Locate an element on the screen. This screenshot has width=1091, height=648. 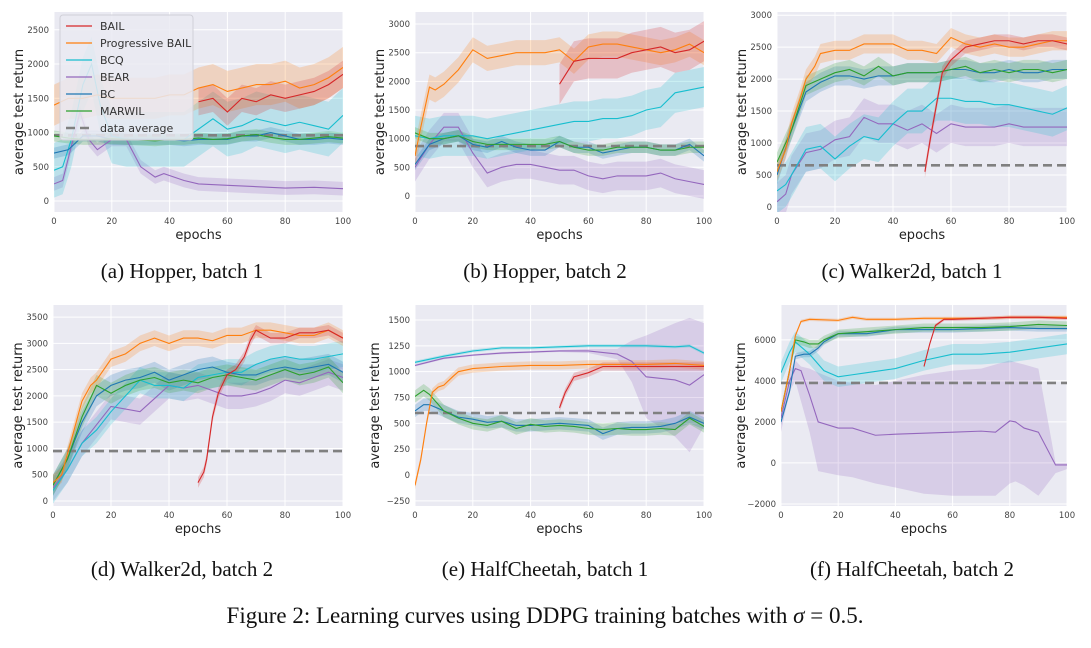
y-tick-label: 500 is located at coordinates (764, 176).